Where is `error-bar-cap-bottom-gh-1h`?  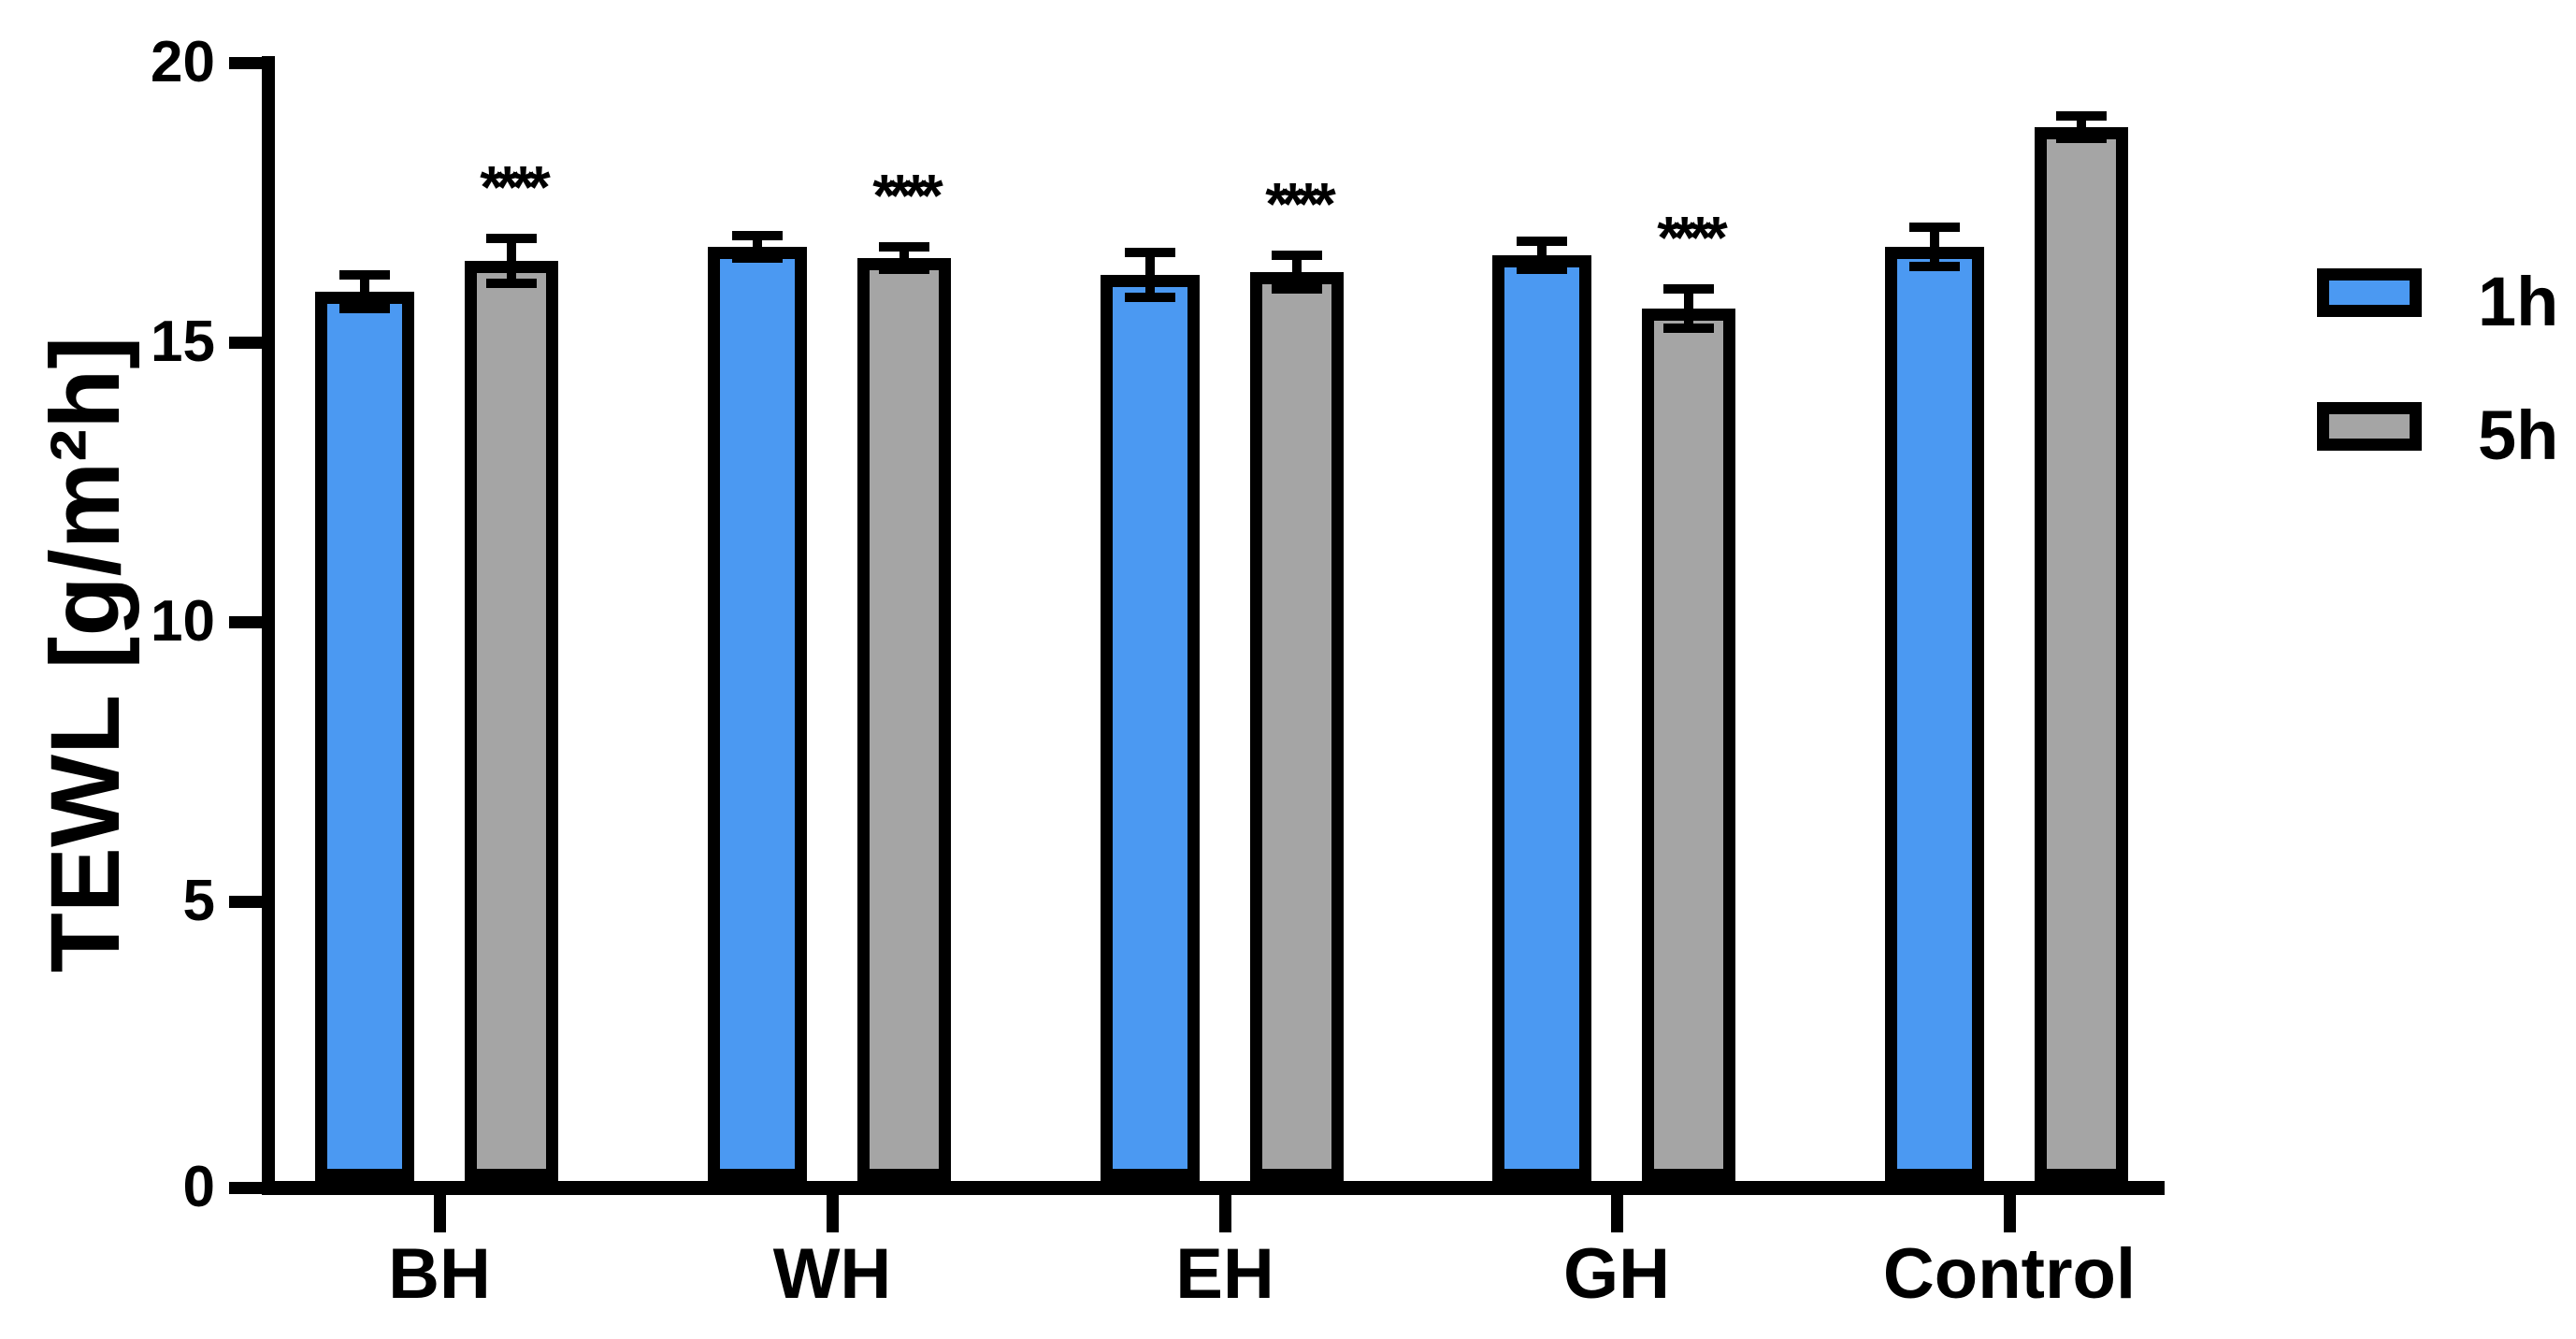 error-bar-cap-bottom-gh-1h is located at coordinates (1542, 270).